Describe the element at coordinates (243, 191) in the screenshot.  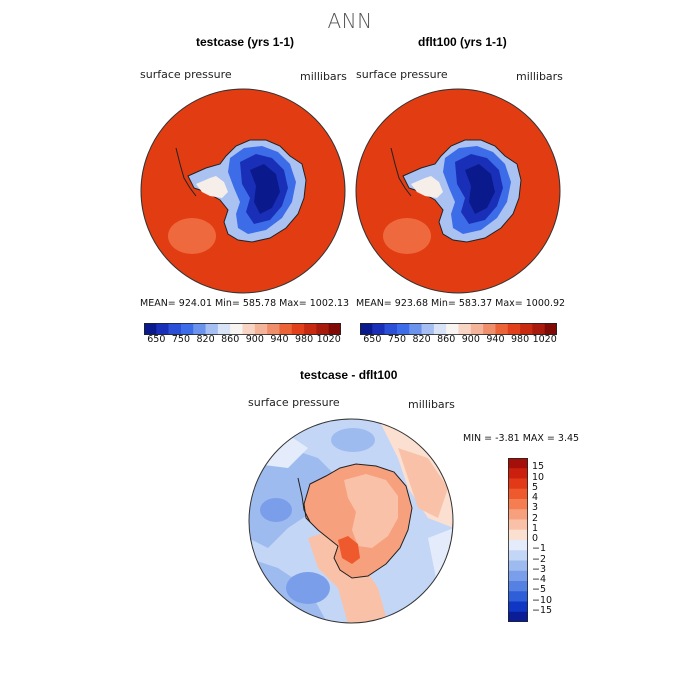
I see `panel-1-polar-map` at that location.